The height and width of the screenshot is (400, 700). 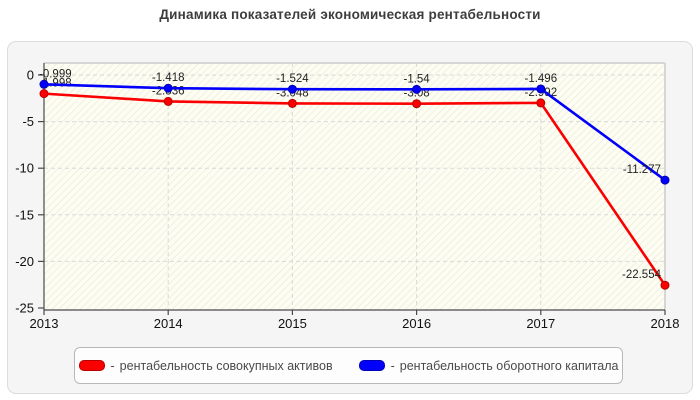 I want to click on svg-text: -22.554, so click(x=642, y=275).